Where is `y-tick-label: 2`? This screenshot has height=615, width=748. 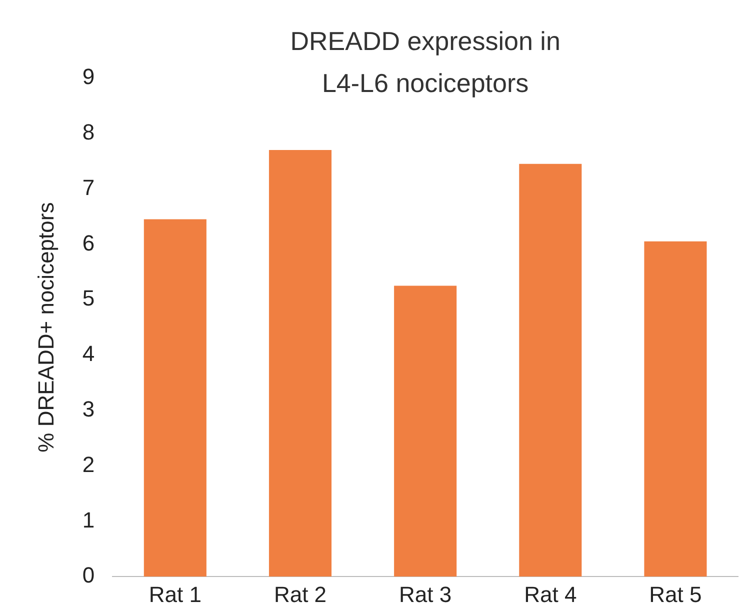
y-tick-label: 2 is located at coordinates (88, 464).